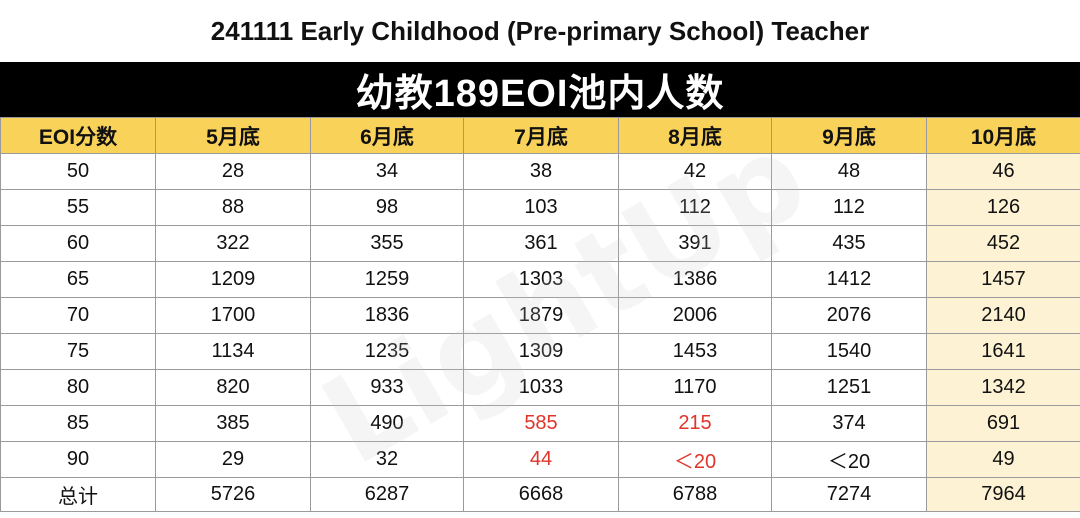  Describe the element at coordinates (849, 459) in the screenshot. I see `cell: ＜20` at that location.